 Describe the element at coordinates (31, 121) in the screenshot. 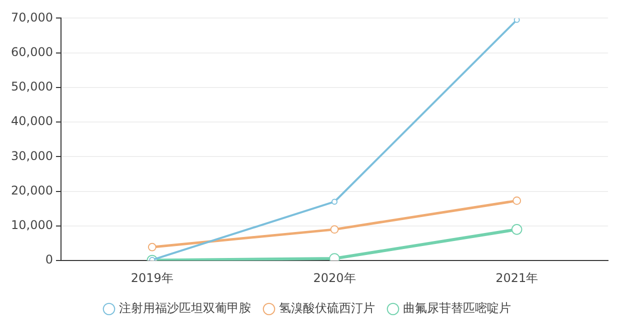

I see `y-tick-label: 40,000` at that location.